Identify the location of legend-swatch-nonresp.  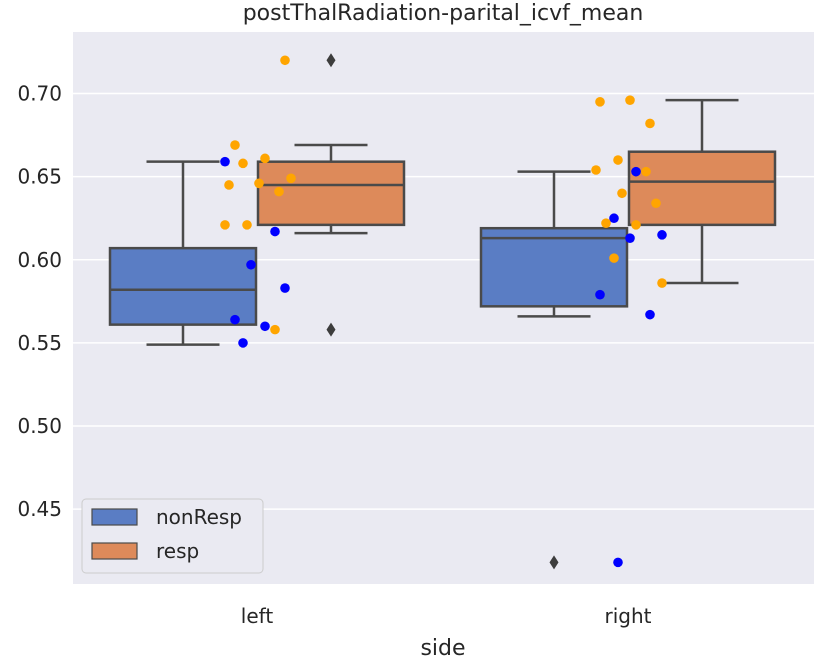
(114, 517).